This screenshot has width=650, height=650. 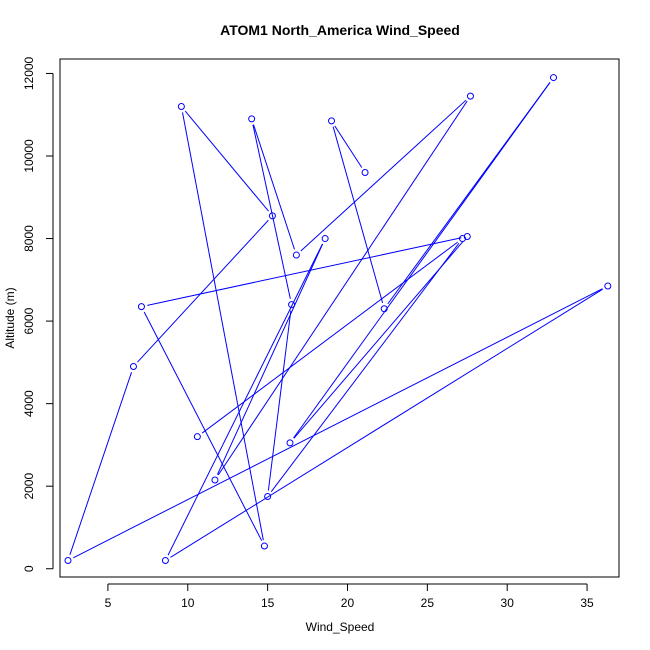 I want to click on x-axis: 5 10 15 20 25 30 35, so click(x=349, y=596).